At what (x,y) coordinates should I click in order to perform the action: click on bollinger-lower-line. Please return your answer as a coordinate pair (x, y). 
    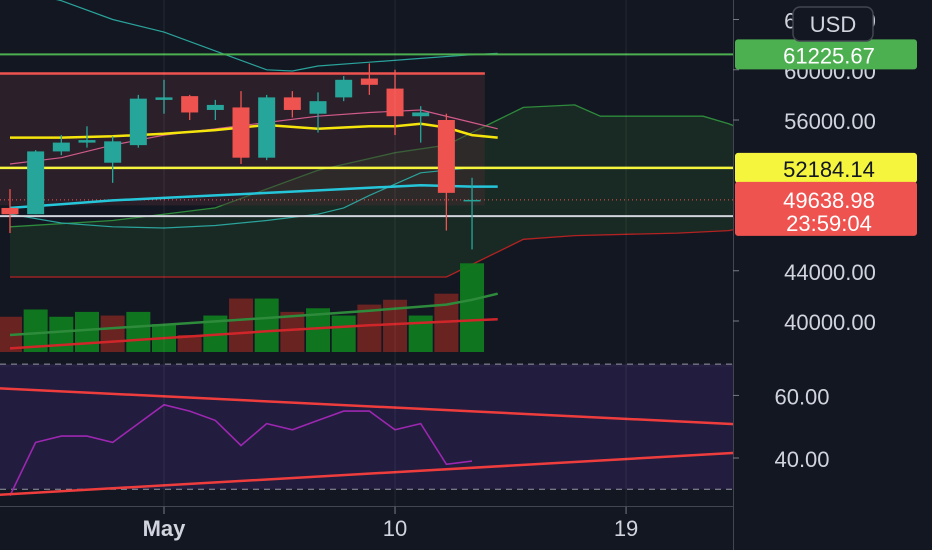
    Looking at the image, I should click on (253, 198).